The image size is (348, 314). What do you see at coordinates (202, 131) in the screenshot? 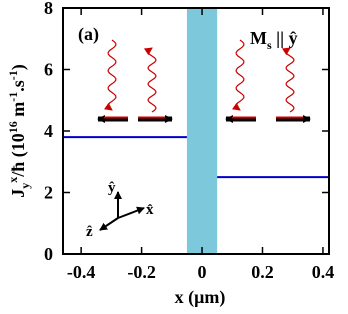
I see `interface-band` at bounding box center [202, 131].